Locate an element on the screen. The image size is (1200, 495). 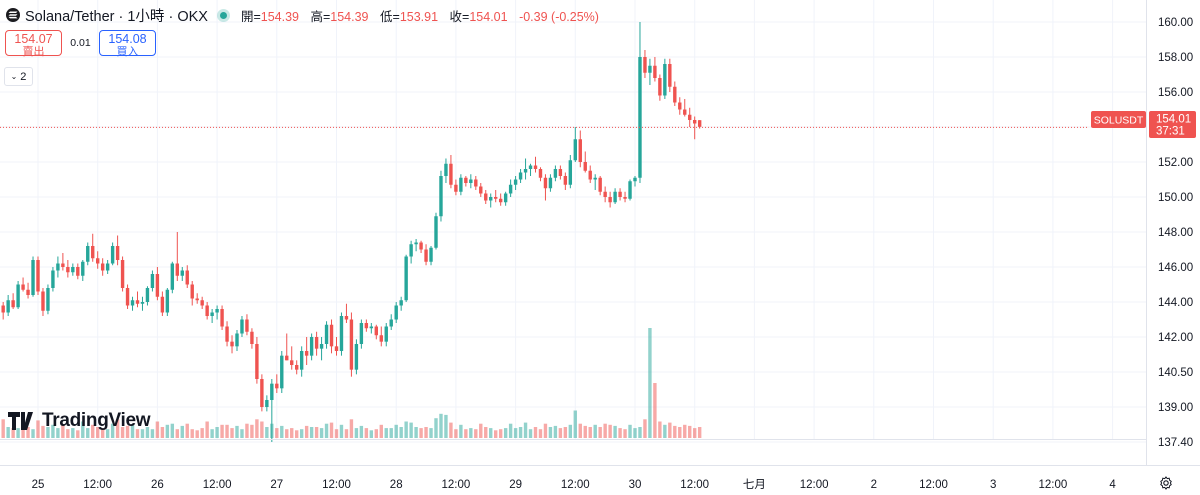
change-value: -0.39 (-0.25%) is located at coordinates (559, 16).